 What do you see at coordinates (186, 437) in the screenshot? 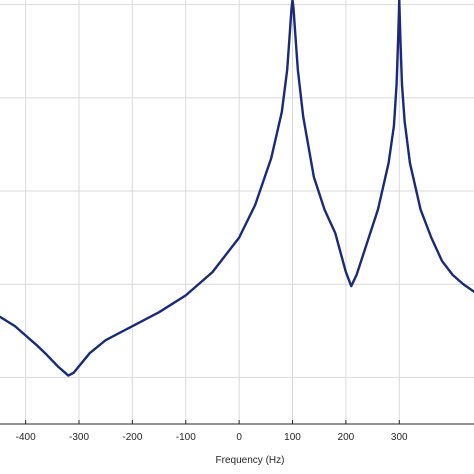
I see `x-tick-label: -100` at bounding box center [186, 437].